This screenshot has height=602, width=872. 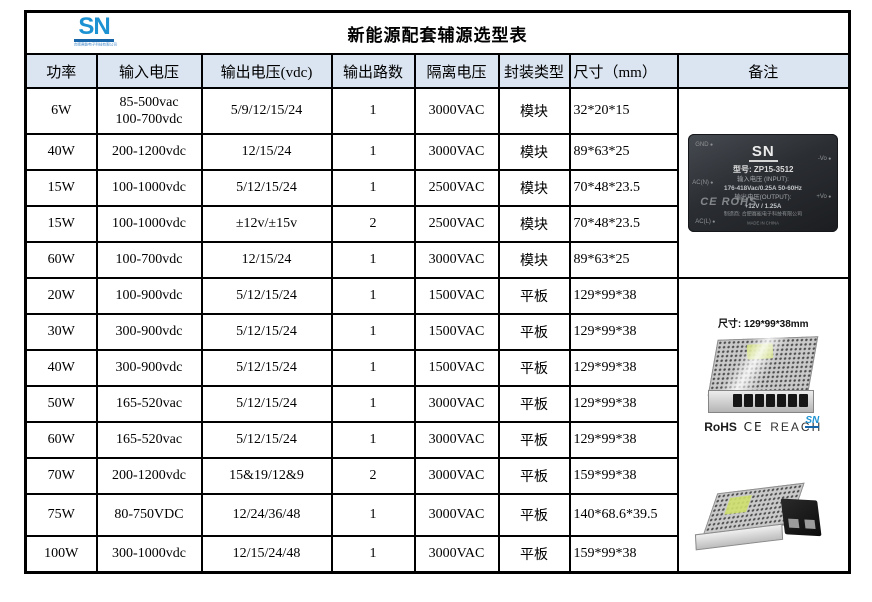 I want to click on module-model: 型号: ZP15-3512, so click(x=763, y=169).